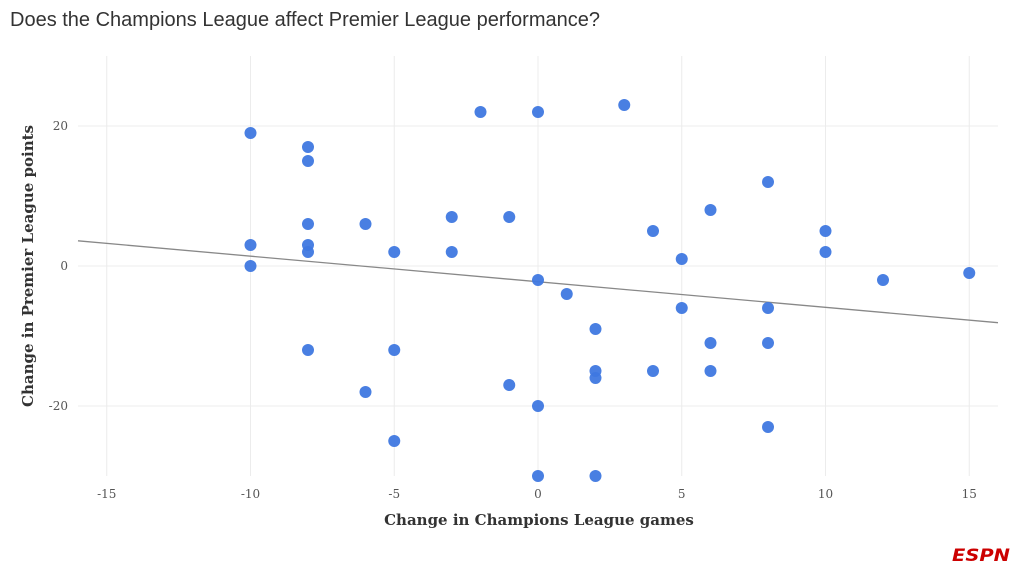 The height and width of the screenshot is (580, 1020). Describe the element at coordinates (825, 494) in the screenshot. I see `x-tick-label: 10` at that location.